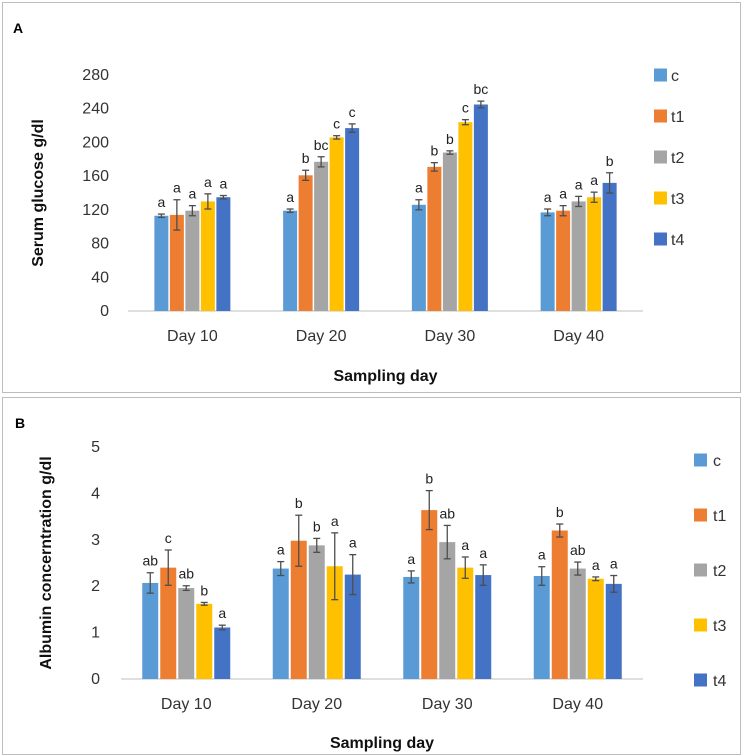 This screenshot has width=742, height=756. I want to click on y-tick-label: 3, so click(95, 540).